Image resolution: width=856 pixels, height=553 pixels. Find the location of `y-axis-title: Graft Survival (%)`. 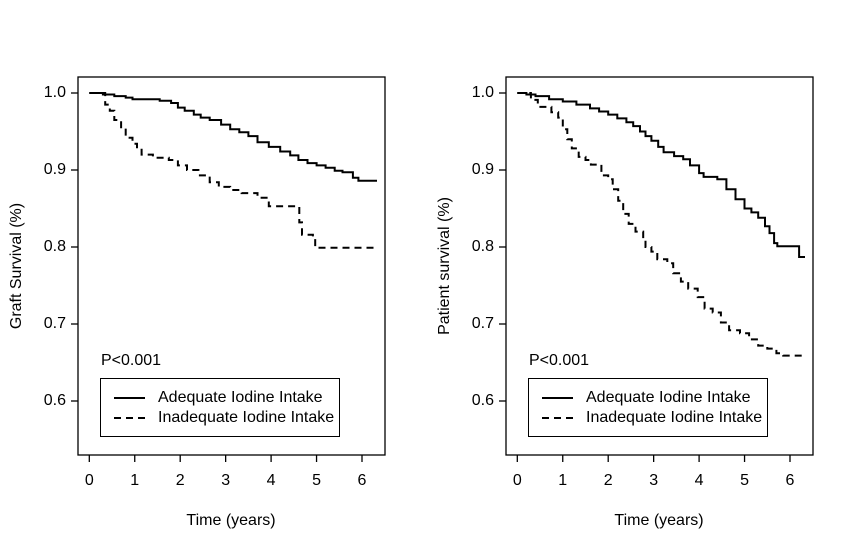

y-axis-title: Graft Survival (%) is located at coordinates (16, 266).